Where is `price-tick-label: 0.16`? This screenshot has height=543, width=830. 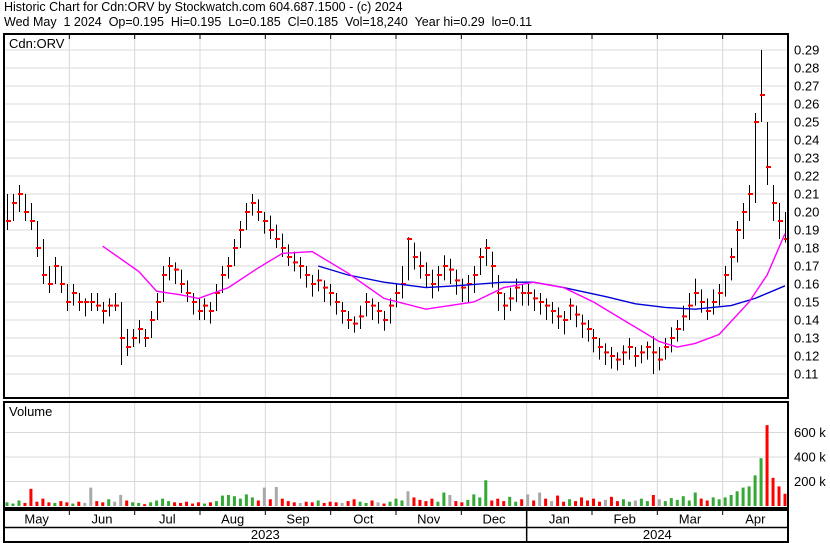
price-tick-label: 0.16 is located at coordinates (806, 284).